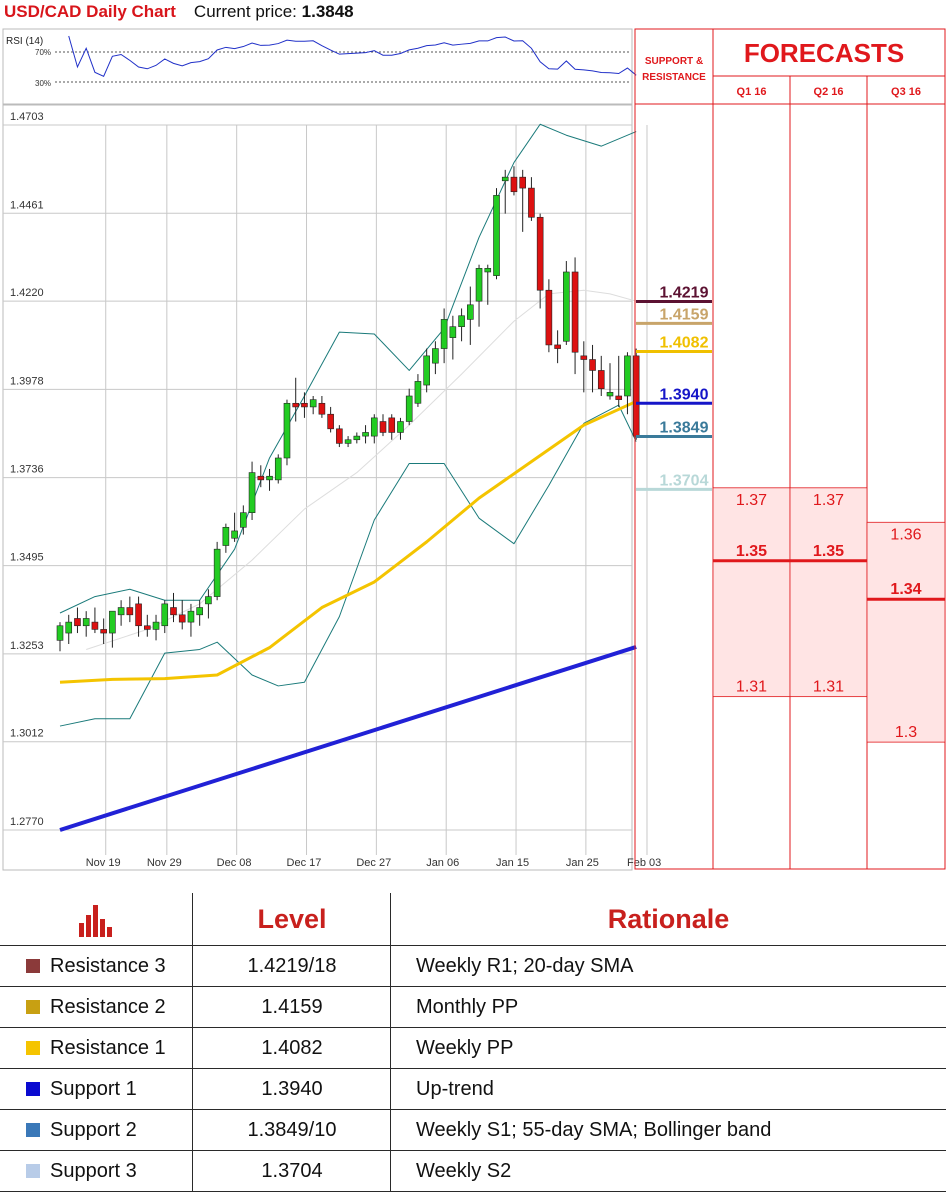  What do you see at coordinates (684, 342) in the screenshot?
I see `sr-level-label: 1.4082` at bounding box center [684, 342].